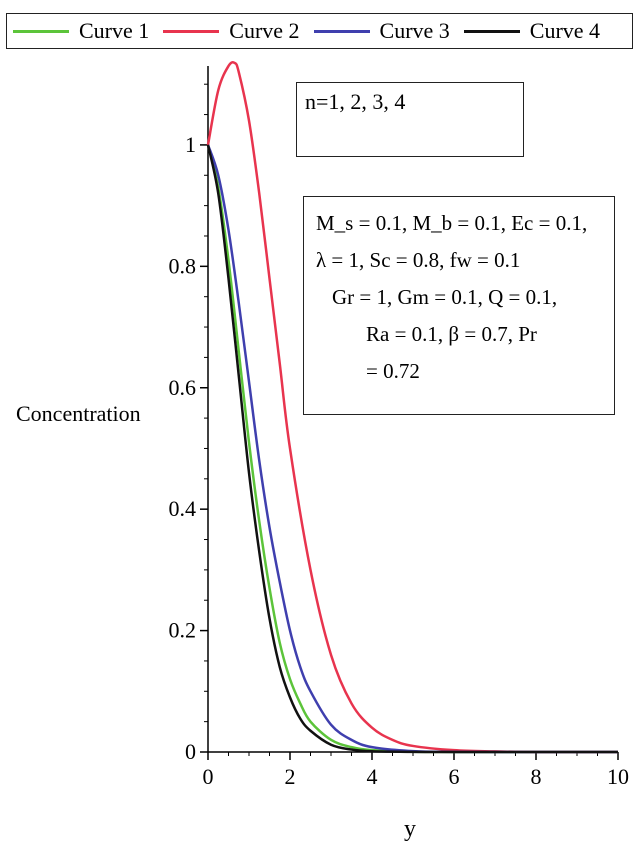 The image size is (639, 850). What do you see at coordinates (454, 776) in the screenshot?
I see `x-tick-label: 6` at bounding box center [454, 776].